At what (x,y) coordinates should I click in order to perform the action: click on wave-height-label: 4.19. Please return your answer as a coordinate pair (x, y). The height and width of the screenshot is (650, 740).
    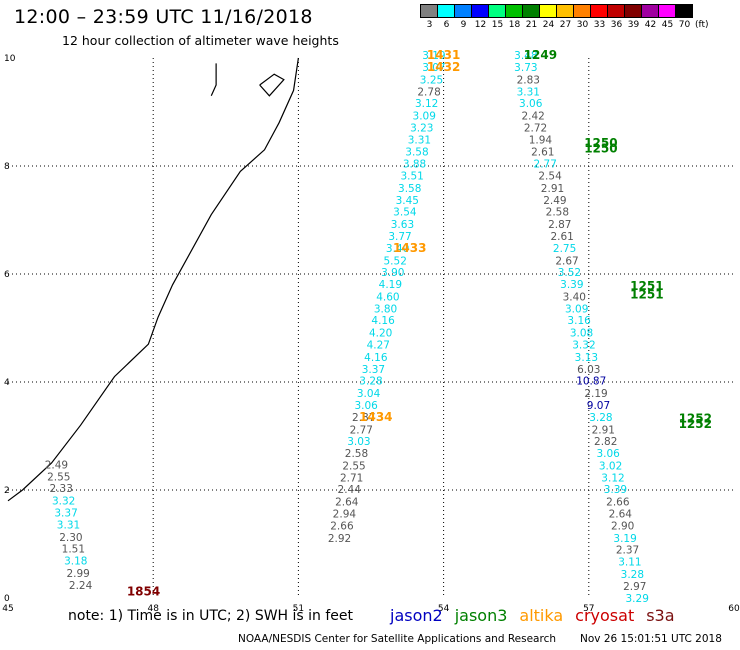
    Looking at the image, I should click on (390, 285).